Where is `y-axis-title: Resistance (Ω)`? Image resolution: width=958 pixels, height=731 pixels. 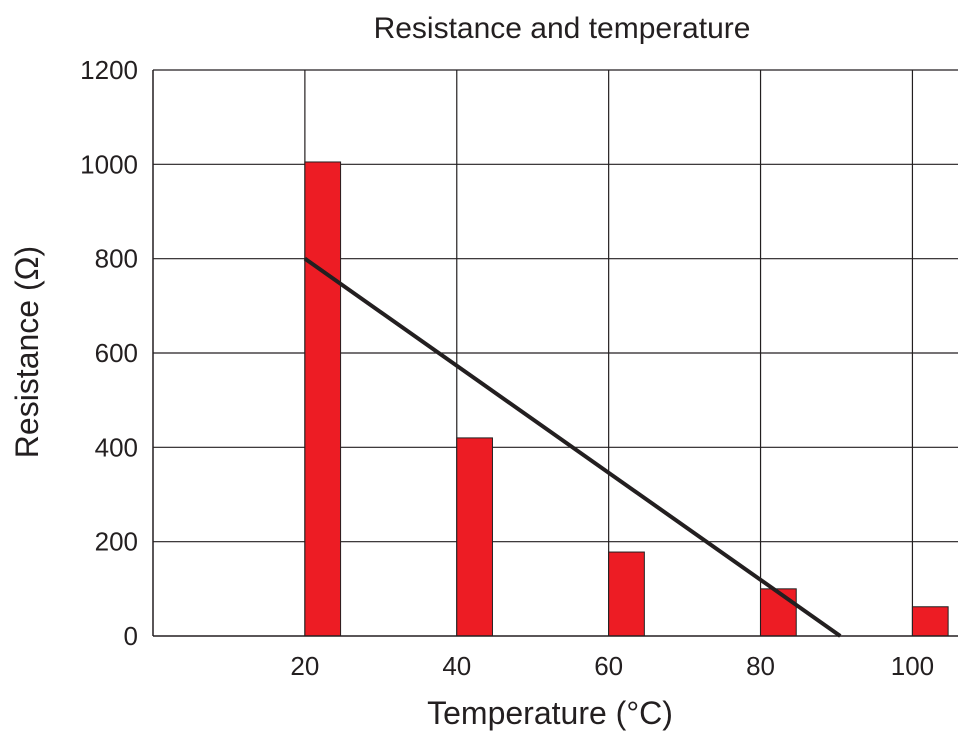
y-axis-title: Resistance (Ω) is located at coordinates (27, 352).